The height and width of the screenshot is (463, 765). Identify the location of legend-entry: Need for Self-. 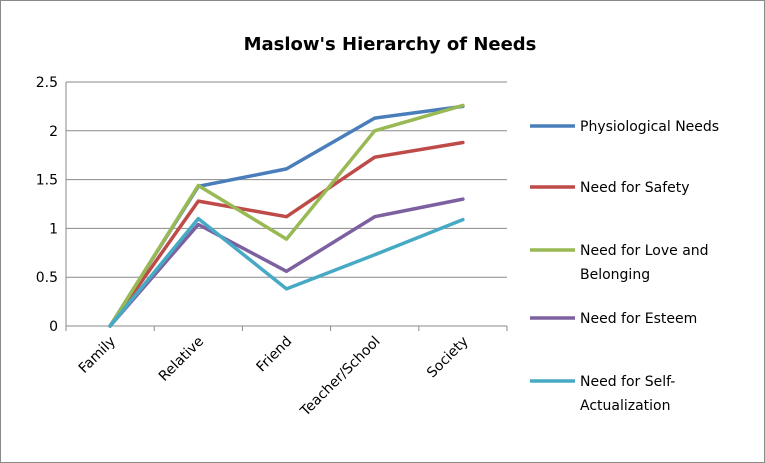
(627, 382).